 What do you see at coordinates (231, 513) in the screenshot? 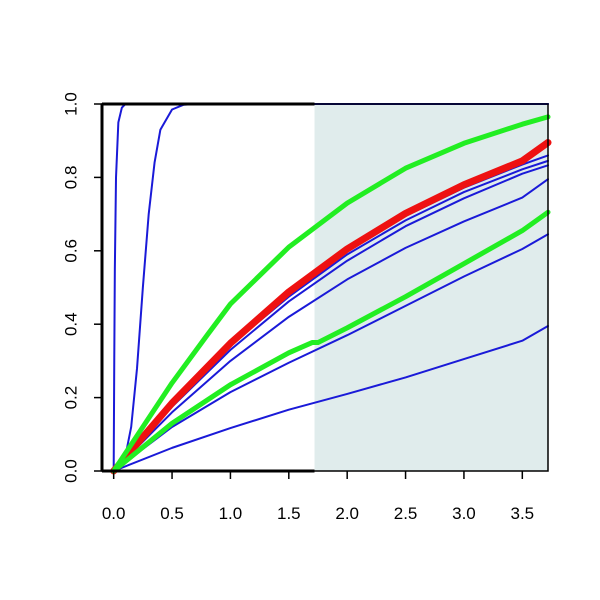
I see `x-tick-label: 1.0` at bounding box center [231, 513].